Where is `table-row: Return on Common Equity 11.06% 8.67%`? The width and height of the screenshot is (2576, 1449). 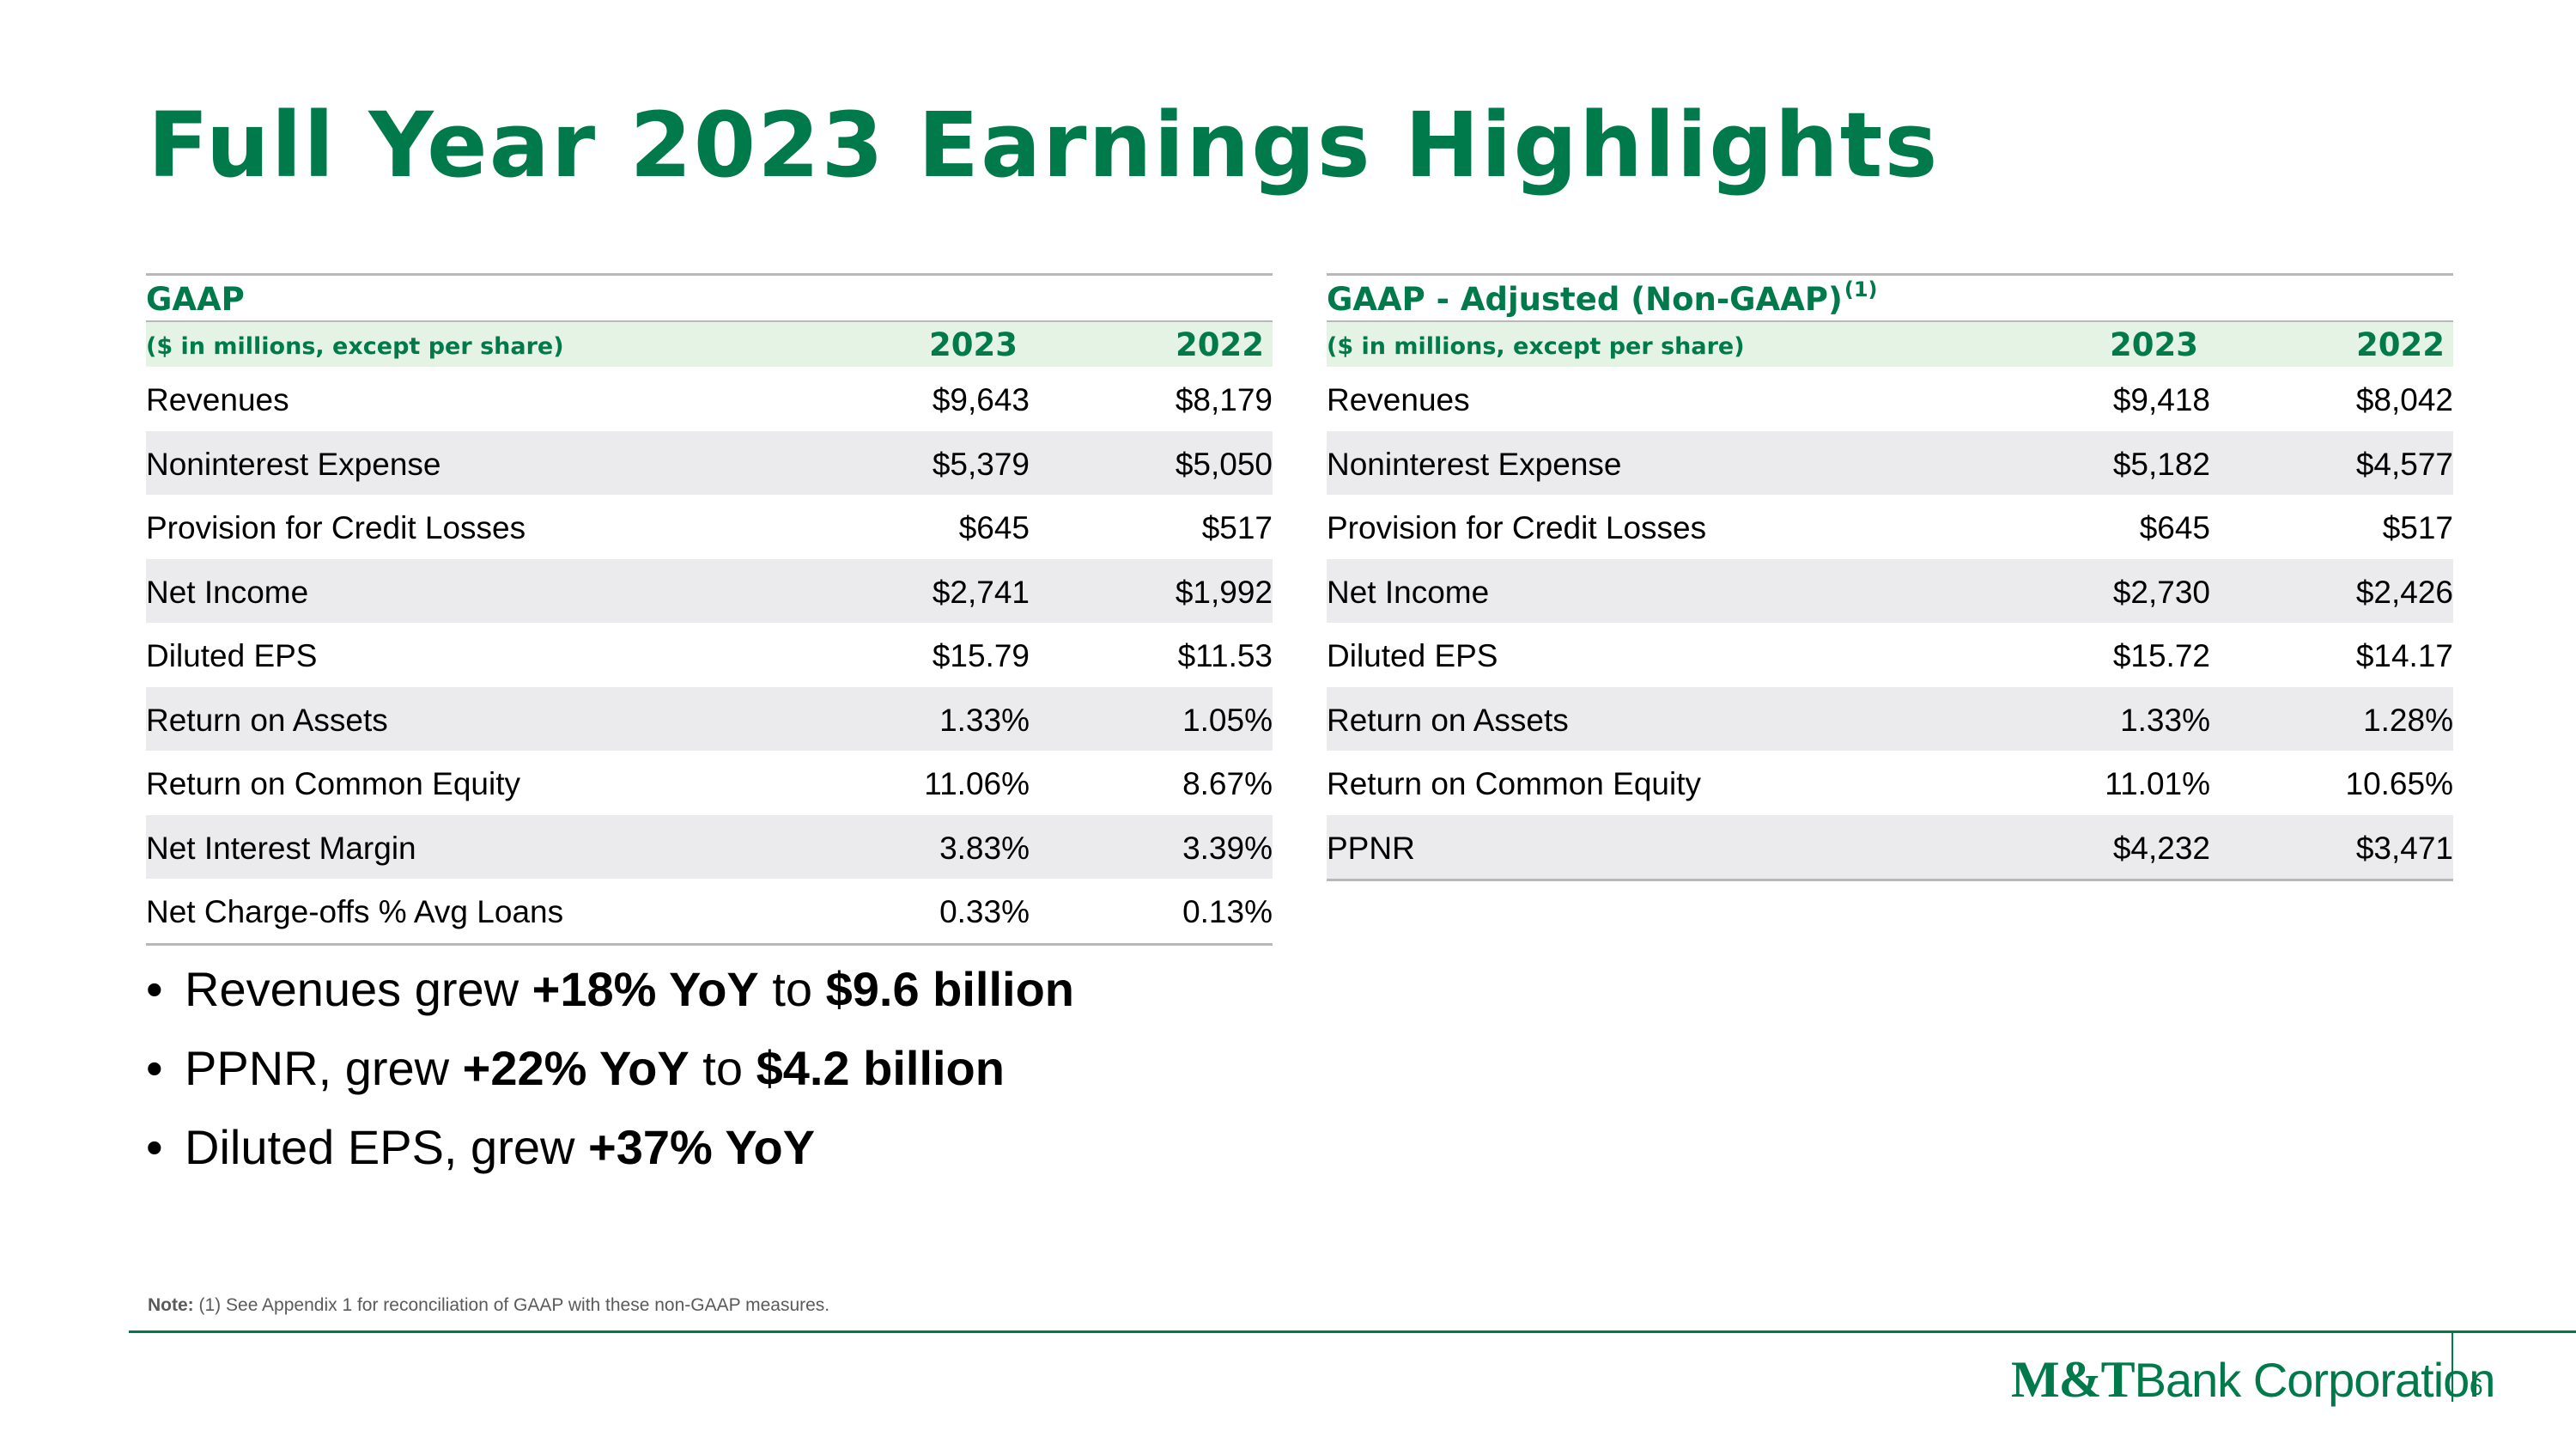 table-row: Return on Common Equity 11.06% 8.67% is located at coordinates (709, 783).